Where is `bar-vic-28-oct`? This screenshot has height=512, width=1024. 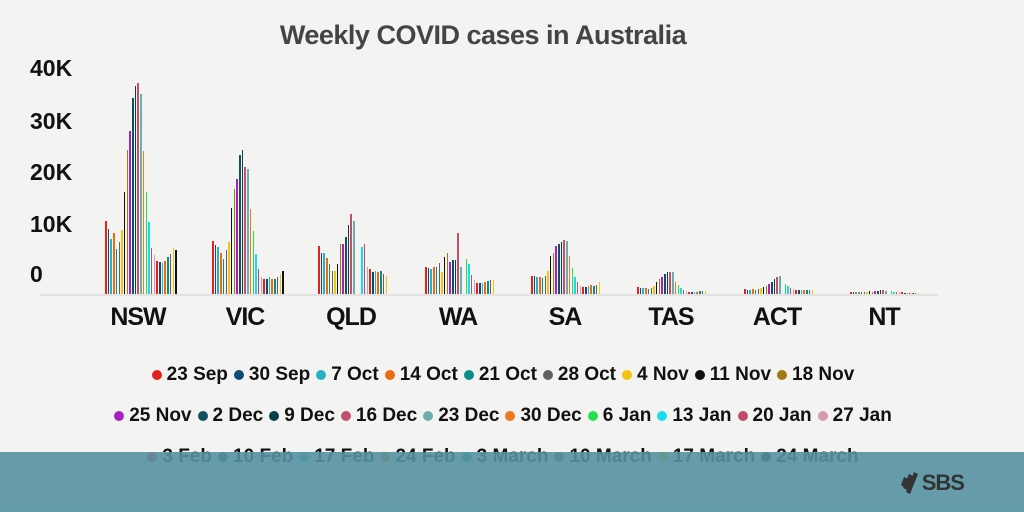
bar-vic-28-oct is located at coordinates (226, 271).